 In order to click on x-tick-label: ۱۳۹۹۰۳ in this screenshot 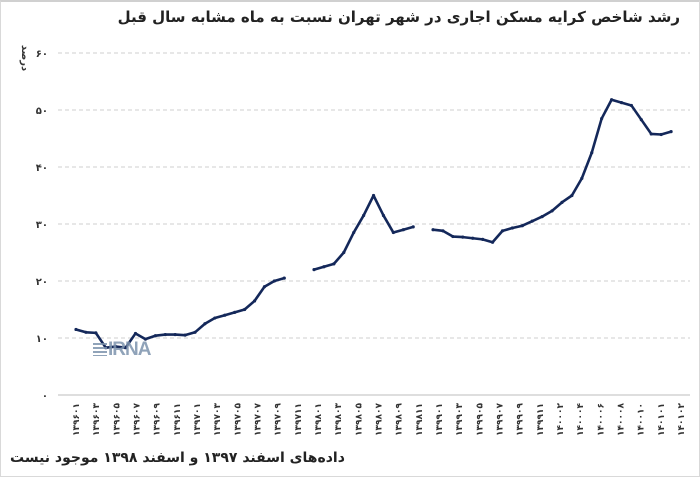, I will do `click(460, 419)`.